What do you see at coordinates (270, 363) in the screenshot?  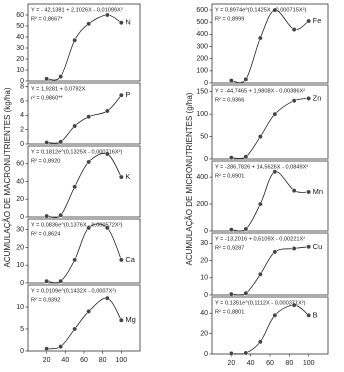 I see `x-tick-label: 60` at bounding box center [270, 363].